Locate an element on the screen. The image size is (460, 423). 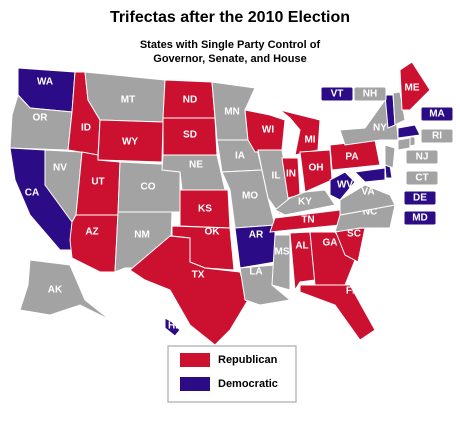
state-label: DE is located at coordinates (420, 198).